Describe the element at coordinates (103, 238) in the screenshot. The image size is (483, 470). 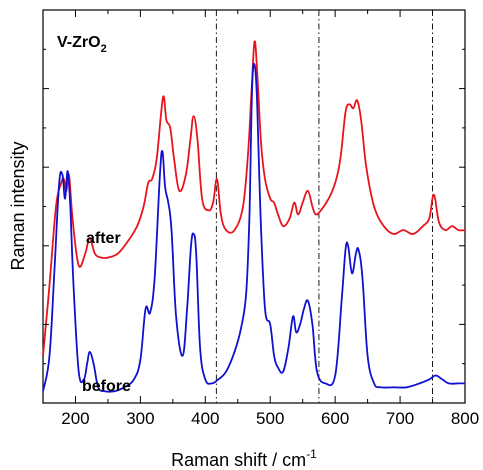
I see `series-label-after: after` at that location.